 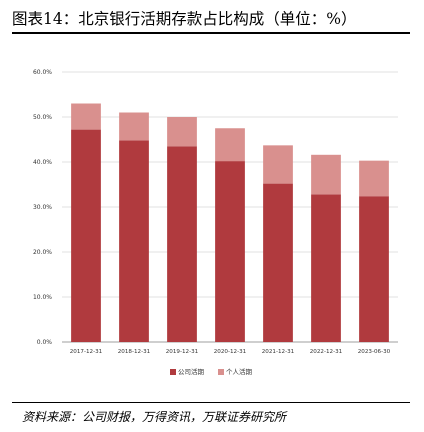 I want to click on y-tick-label: 60.0%, so click(x=42, y=72).